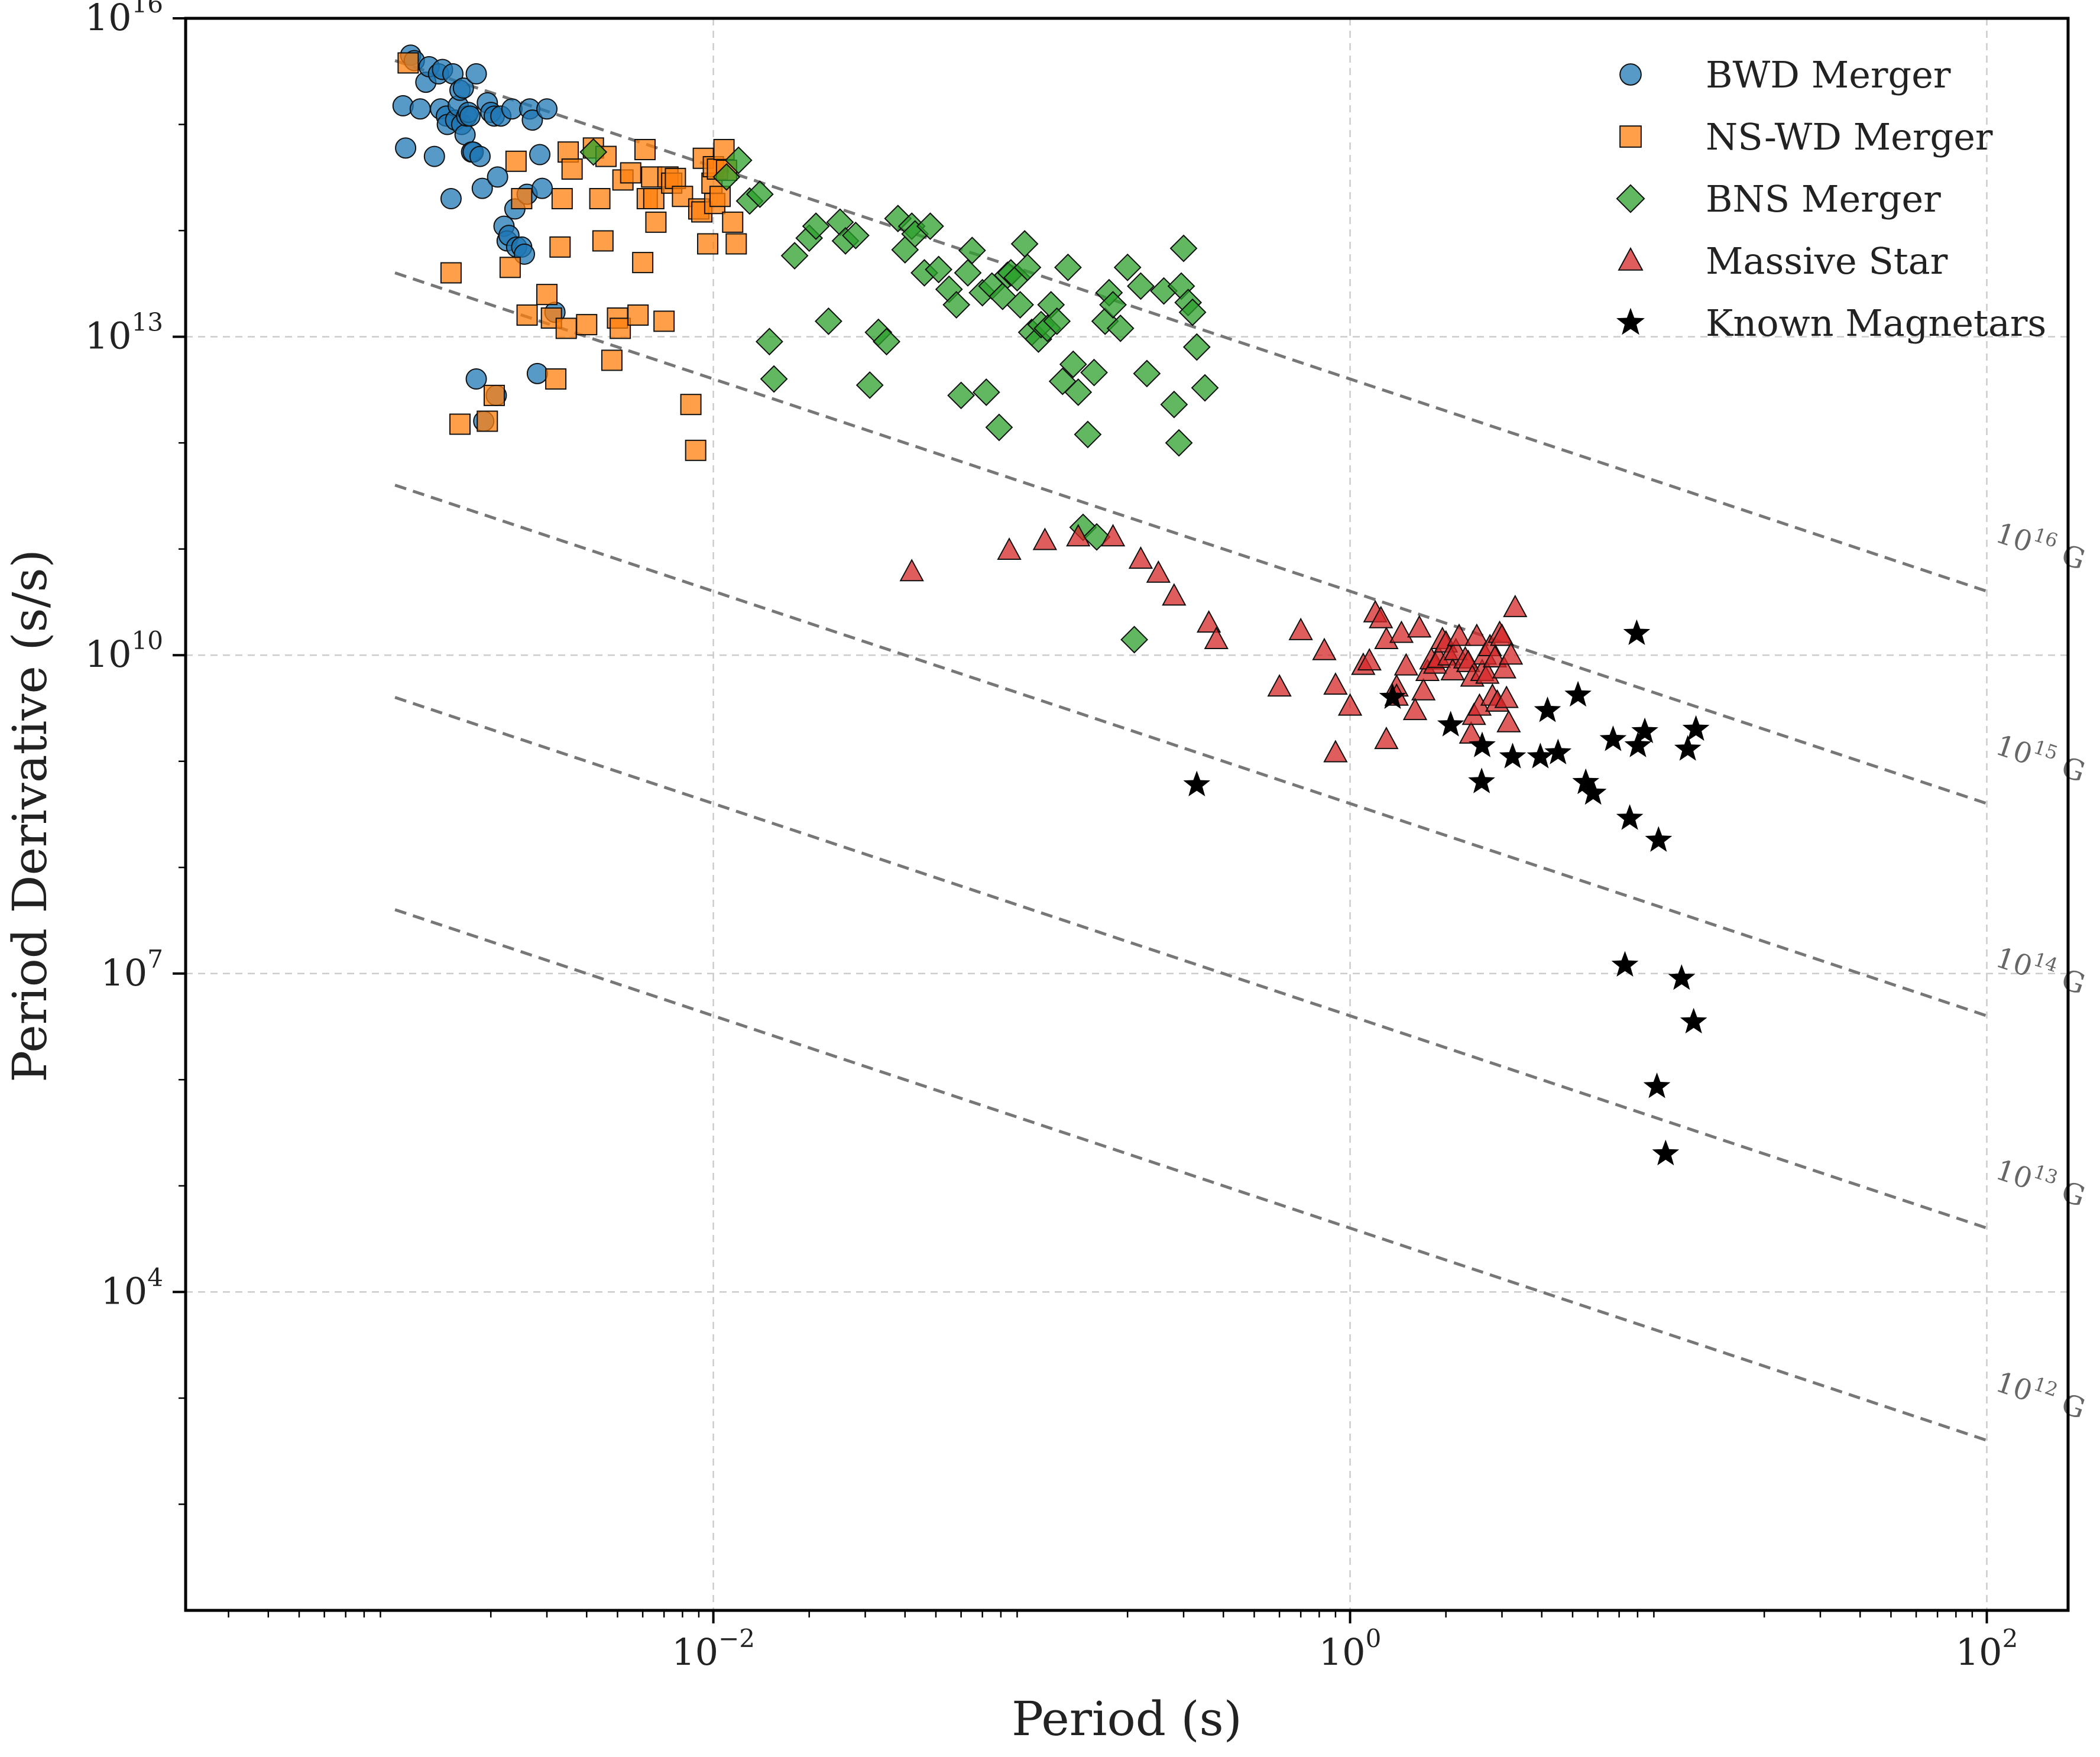 The height and width of the screenshot is (1757, 2100). I want to click on x-axis-title: Period (s), so click(1127, 1718).